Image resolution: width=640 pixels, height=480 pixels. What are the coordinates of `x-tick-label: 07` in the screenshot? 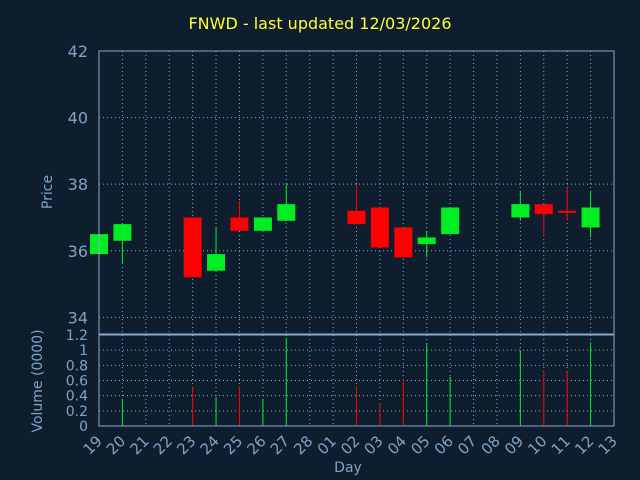 It's located at (467, 445).